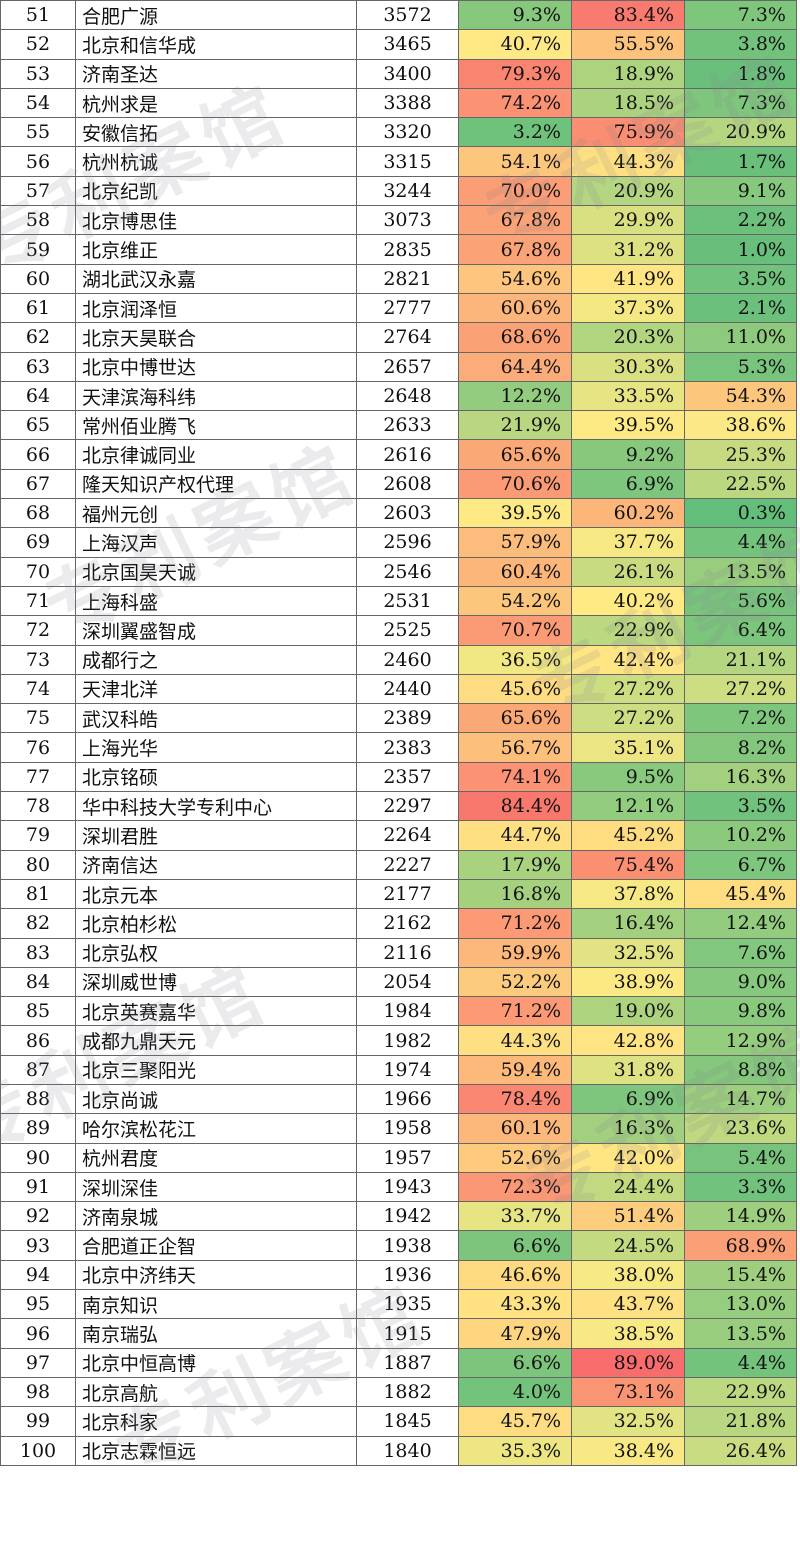  What do you see at coordinates (398, 220) in the screenshot?
I see `table-row: 58 北京博思佳 3073 67.8% 29.9% 2.2%` at bounding box center [398, 220].